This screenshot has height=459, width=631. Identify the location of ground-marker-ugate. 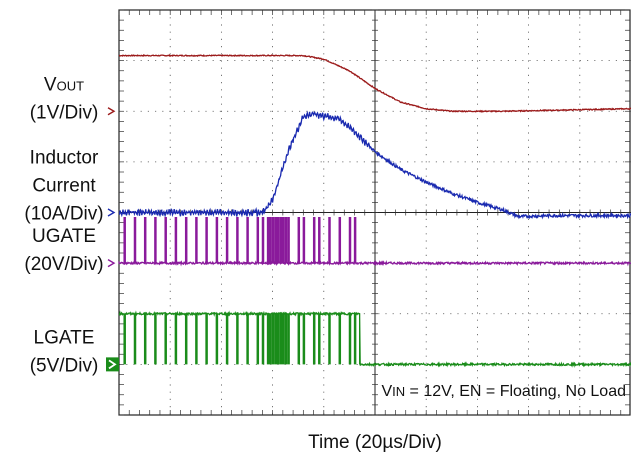
(111, 263).